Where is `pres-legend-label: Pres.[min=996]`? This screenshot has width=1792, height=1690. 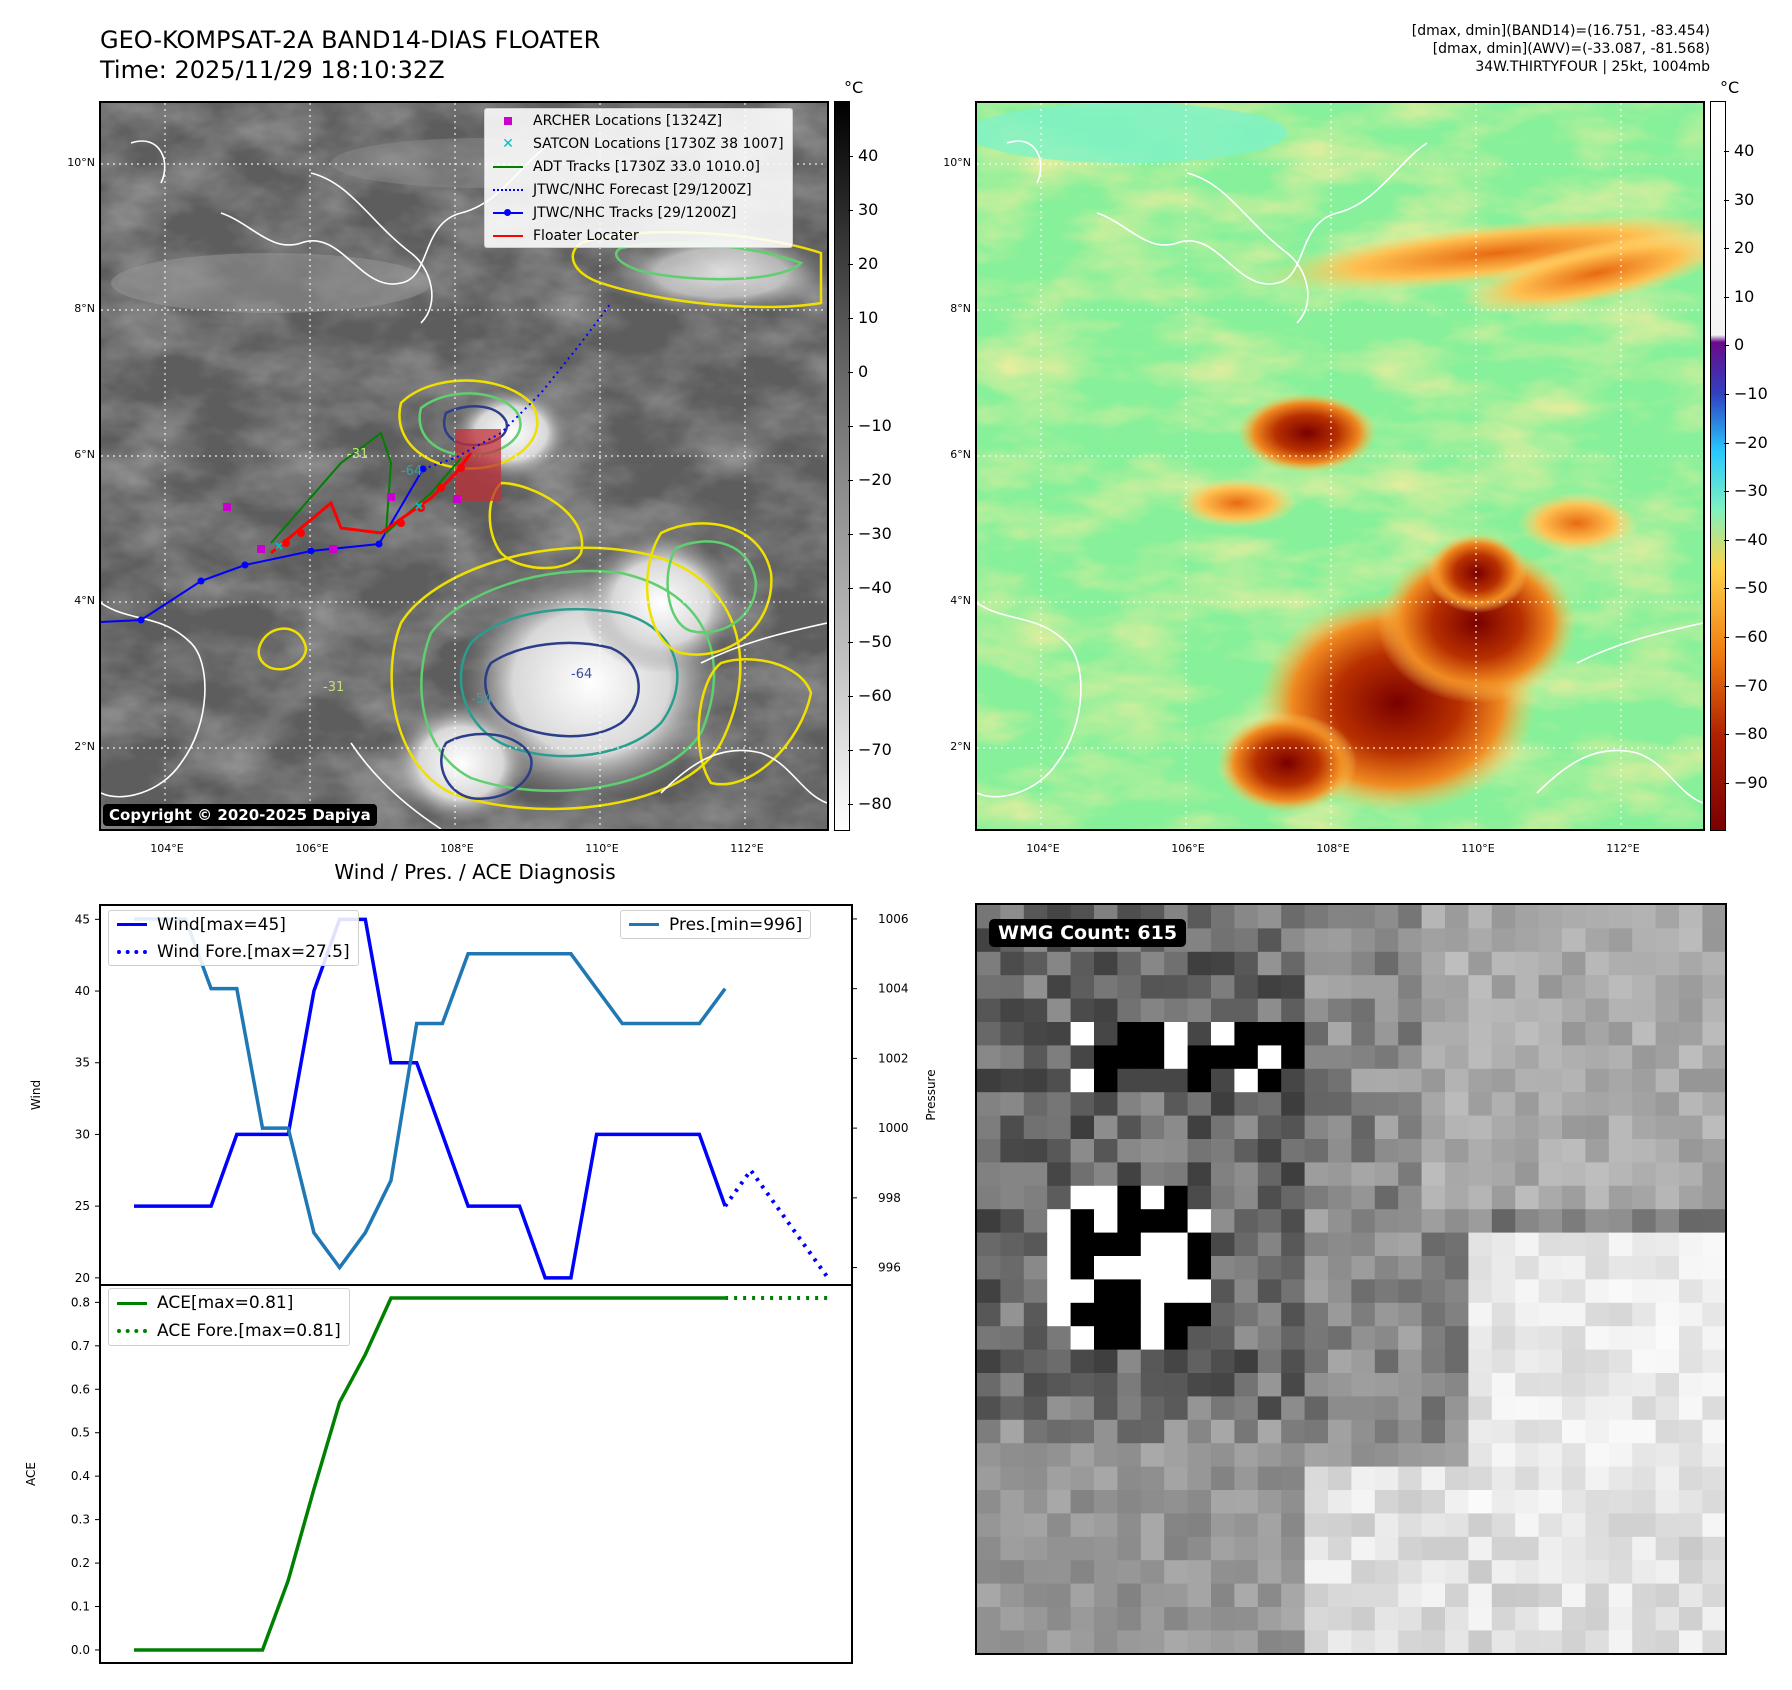 pres-legend-label: Pres.[min=996] is located at coordinates (736, 924).